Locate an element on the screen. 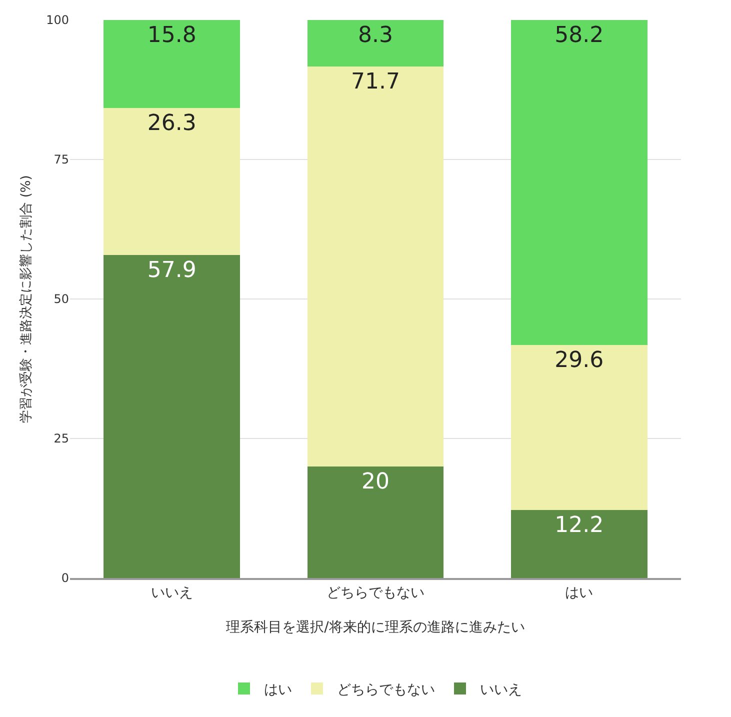  legend-label: いいえ is located at coordinates (501, 690).